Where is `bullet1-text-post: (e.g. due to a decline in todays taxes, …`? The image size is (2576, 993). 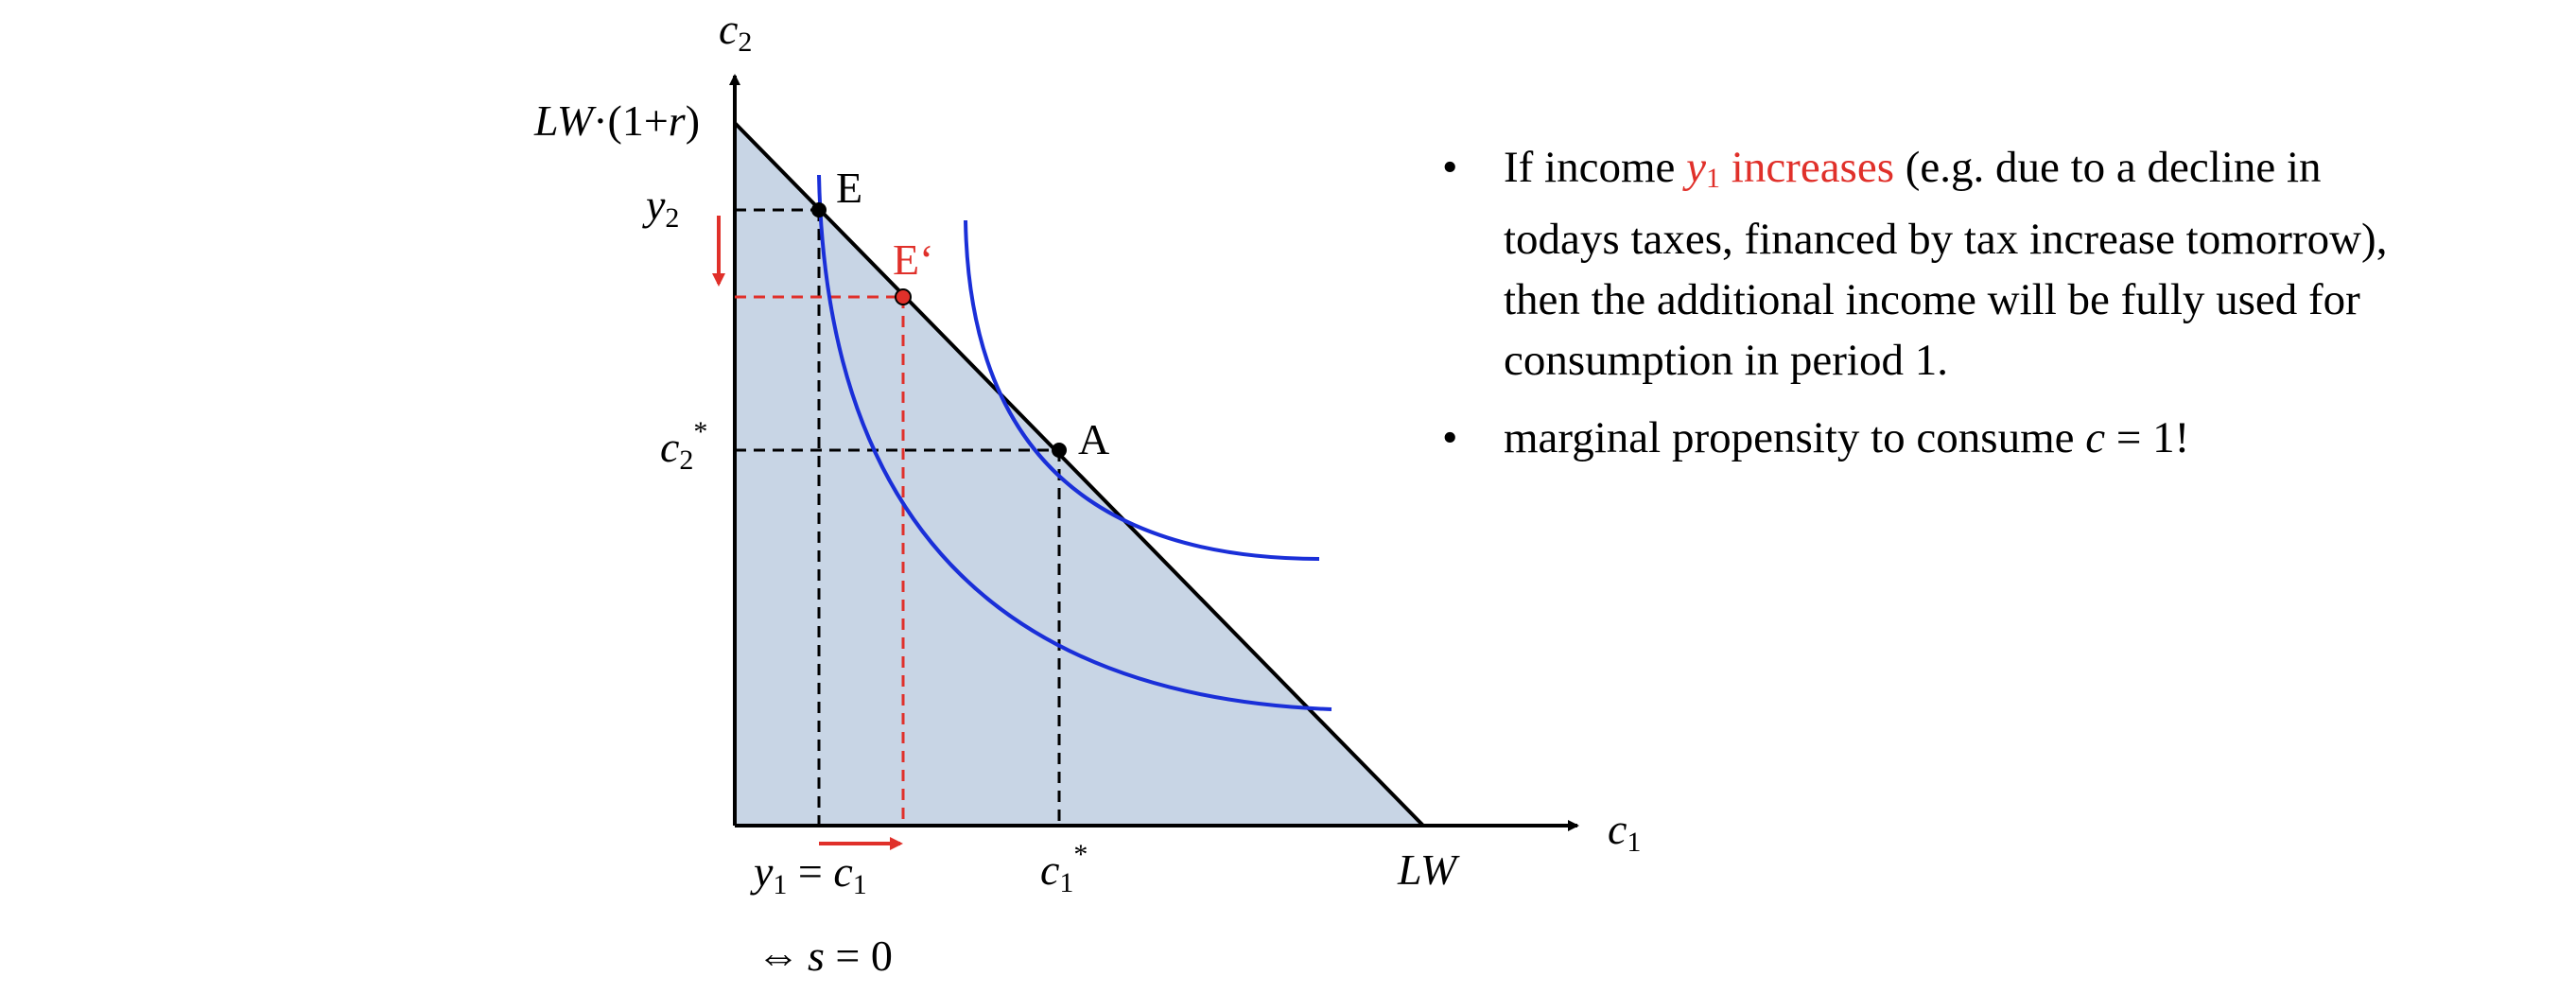
bullet1-text-post: (e.g. due to a decline in todays taxes, … is located at coordinates (1946, 264).